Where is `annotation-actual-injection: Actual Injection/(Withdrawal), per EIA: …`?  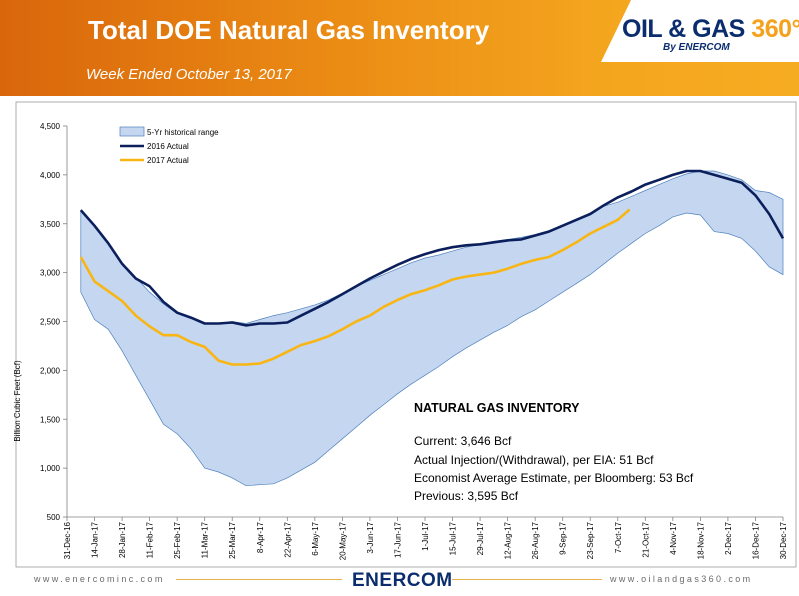
annotation-actual-injection: Actual Injection/(Withdrawal), per EIA: … is located at coordinates (534, 460).